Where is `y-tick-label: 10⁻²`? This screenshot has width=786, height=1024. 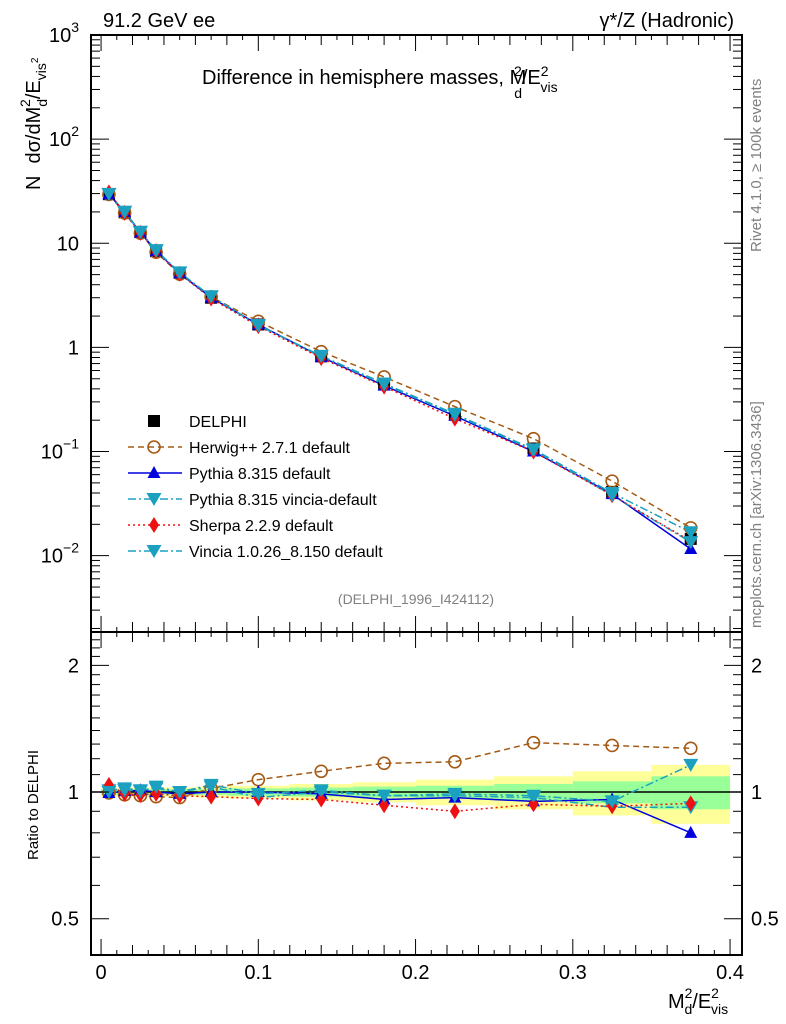
y-tick-label: 10⁻² is located at coordinates (60, 554).